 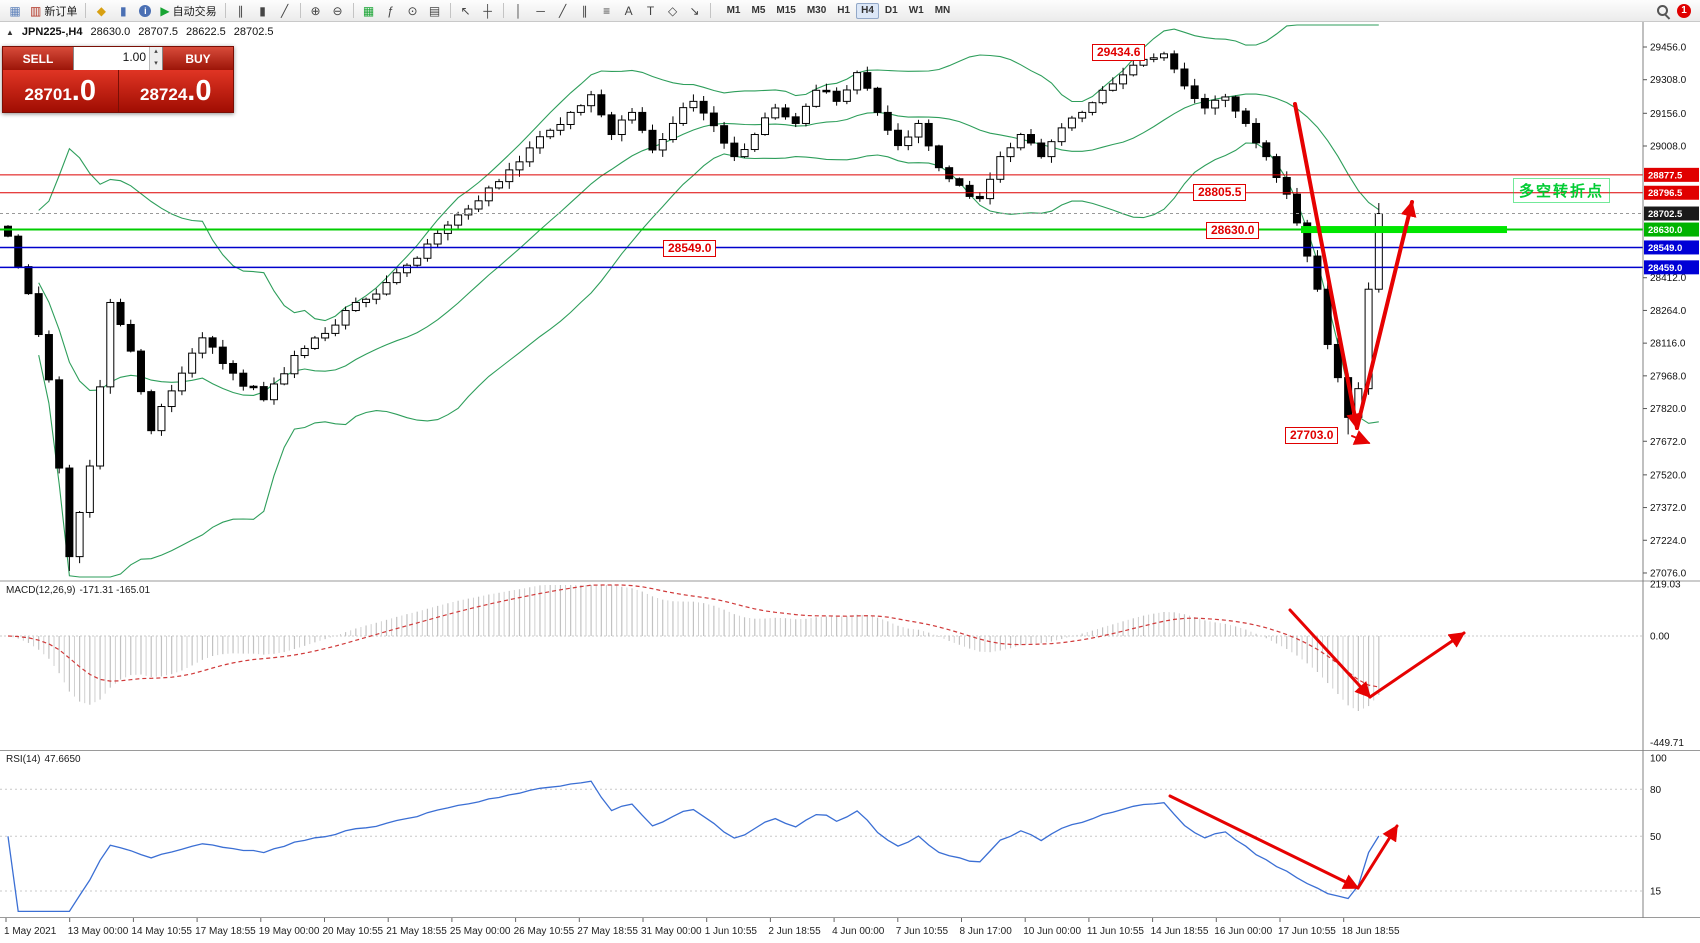 I want to click on svg-text: 28549.0, so click(x=1665, y=248).